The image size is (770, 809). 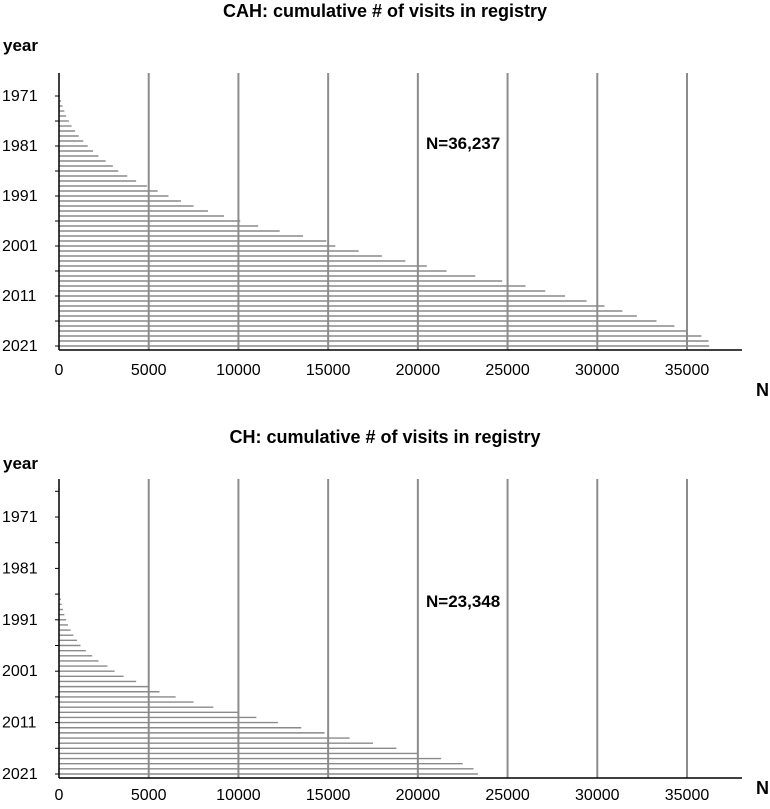 What do you see at coordinates (597, 795) in the screenshot?
I see `x-tick-label-ch-30000: 30000` at bounding box center [597, 795].